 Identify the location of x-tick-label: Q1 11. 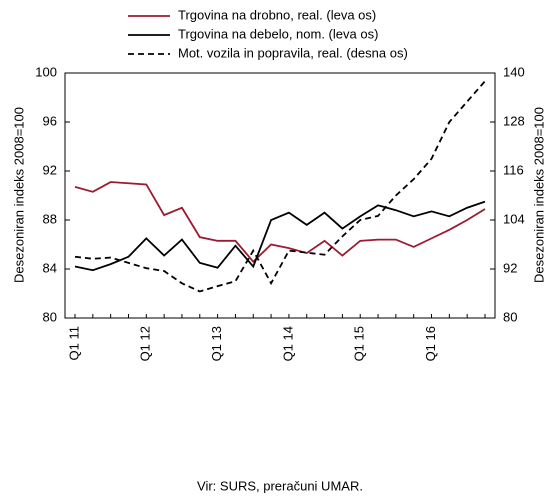
(73, 343).